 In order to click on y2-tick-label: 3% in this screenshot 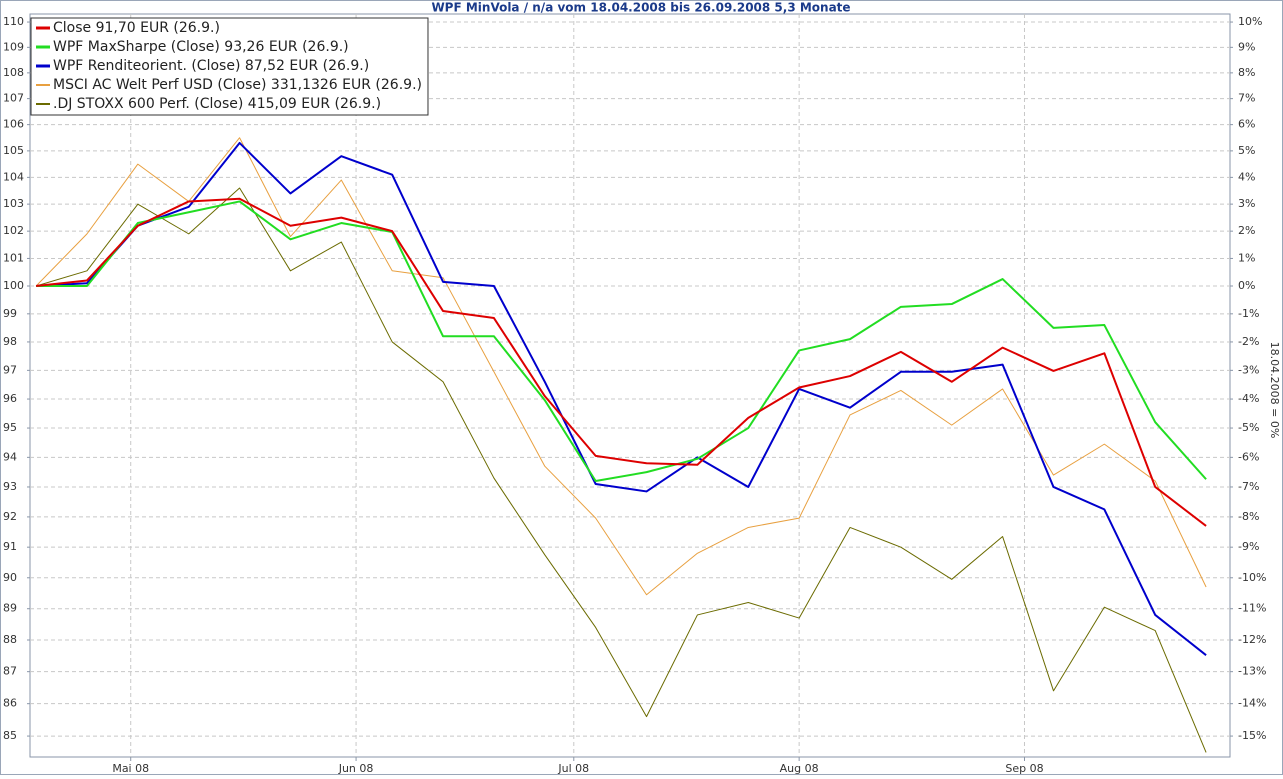, I will do `click(1246, 203)`.